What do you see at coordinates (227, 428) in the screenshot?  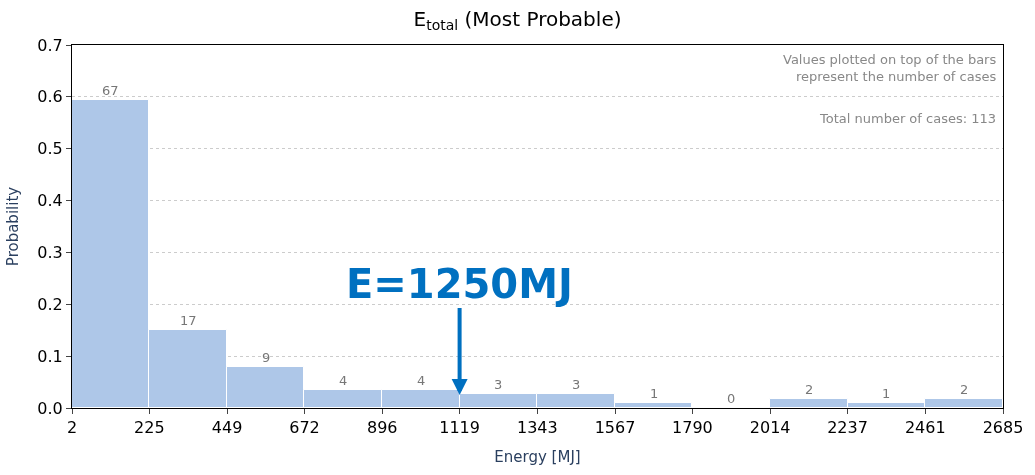 I see `x-tick-label: 449` at bounding box center [227, 428].